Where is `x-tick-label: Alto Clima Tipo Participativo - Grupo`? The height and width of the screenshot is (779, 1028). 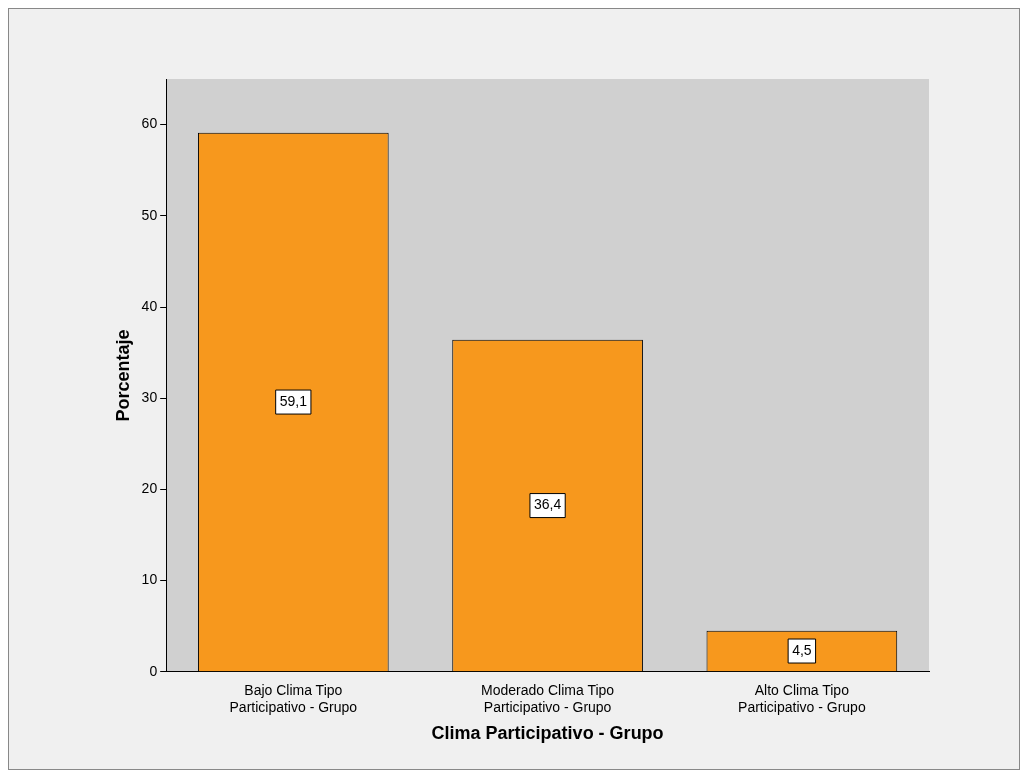
x-tick-label: Alto Clima Tipo Participativo - Grupo is located at coordinates (802, 698).